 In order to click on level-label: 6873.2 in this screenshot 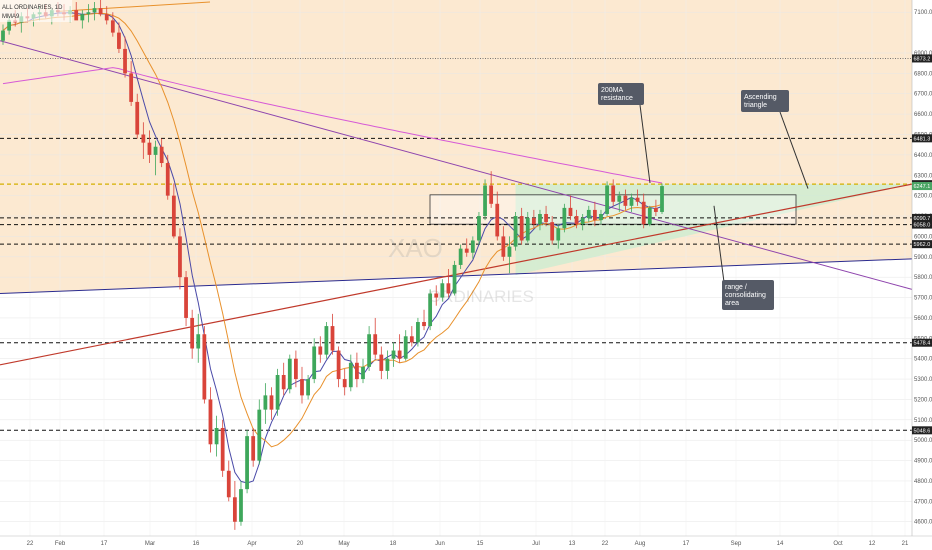, I will do `click(922, 58)`.